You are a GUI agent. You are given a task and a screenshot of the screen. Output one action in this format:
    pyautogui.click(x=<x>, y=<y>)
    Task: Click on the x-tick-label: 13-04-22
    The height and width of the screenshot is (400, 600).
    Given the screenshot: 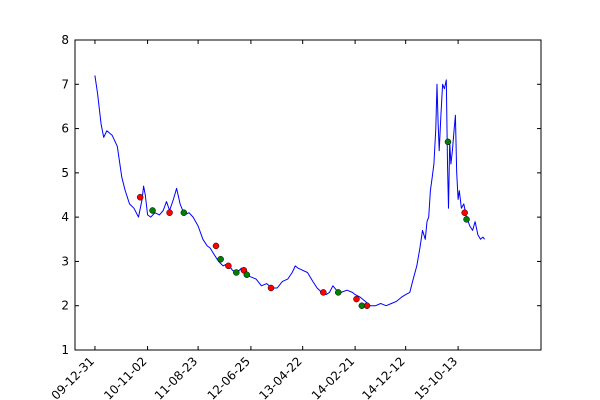 What is the action you would take?
    pyautogui.click(x=280, y=377)
    